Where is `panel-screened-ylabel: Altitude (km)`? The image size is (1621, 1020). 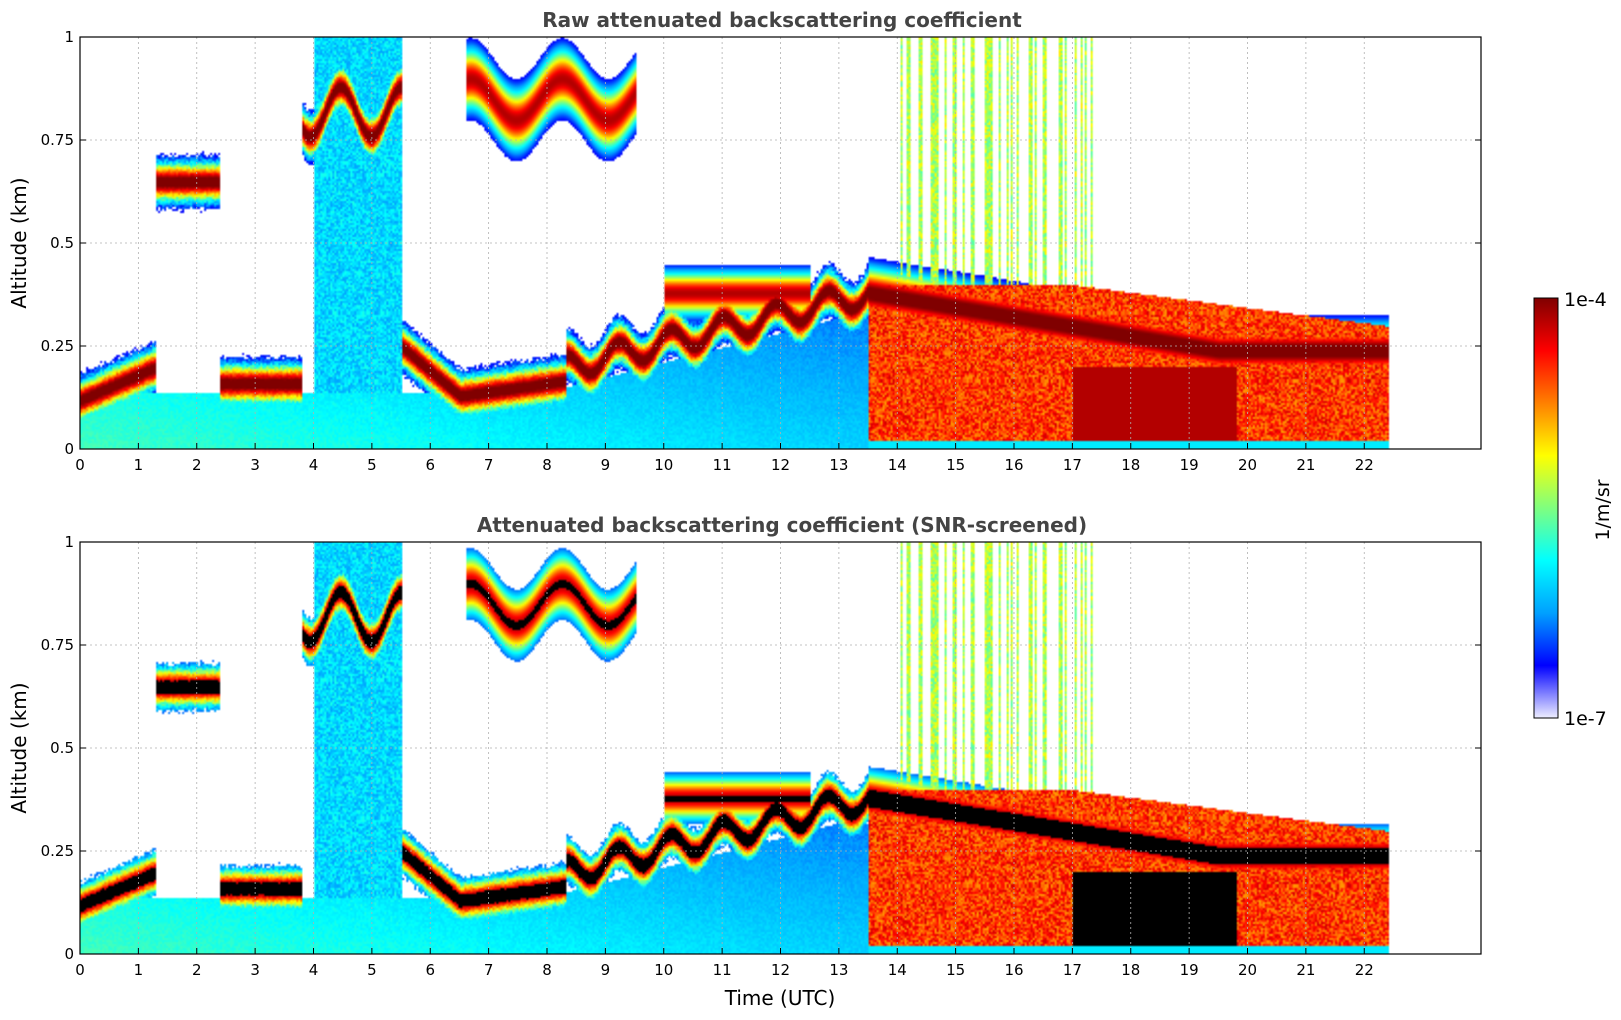 panel-screened-ylabel: Altitude (km) is located at coordinates (19, 747).